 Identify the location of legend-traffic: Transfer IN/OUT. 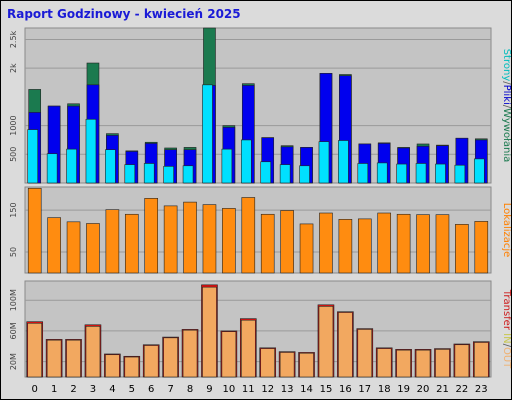
(506, 329).